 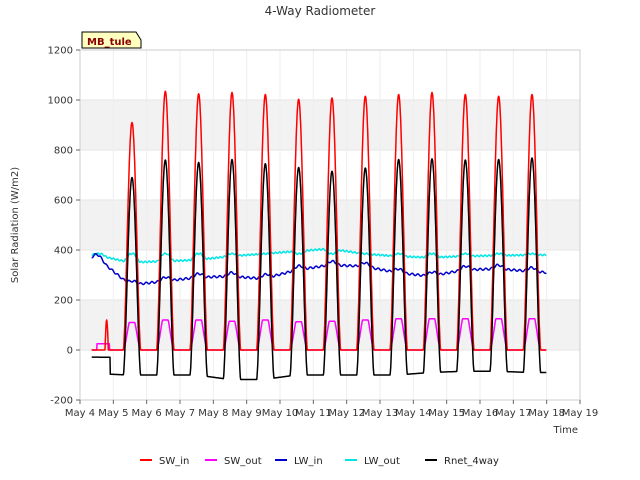 What do you see at coordinates (320, 11) in the screenshot?
I see `chart-title: 4-Way Radiometer` at bounding box center [320, 11].